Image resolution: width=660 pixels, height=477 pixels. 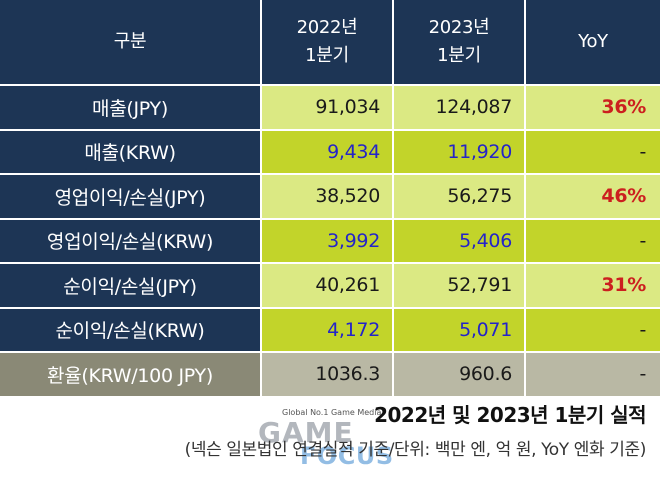 I want to click on value-2022: 1036.3, so click(x=328, y=374).